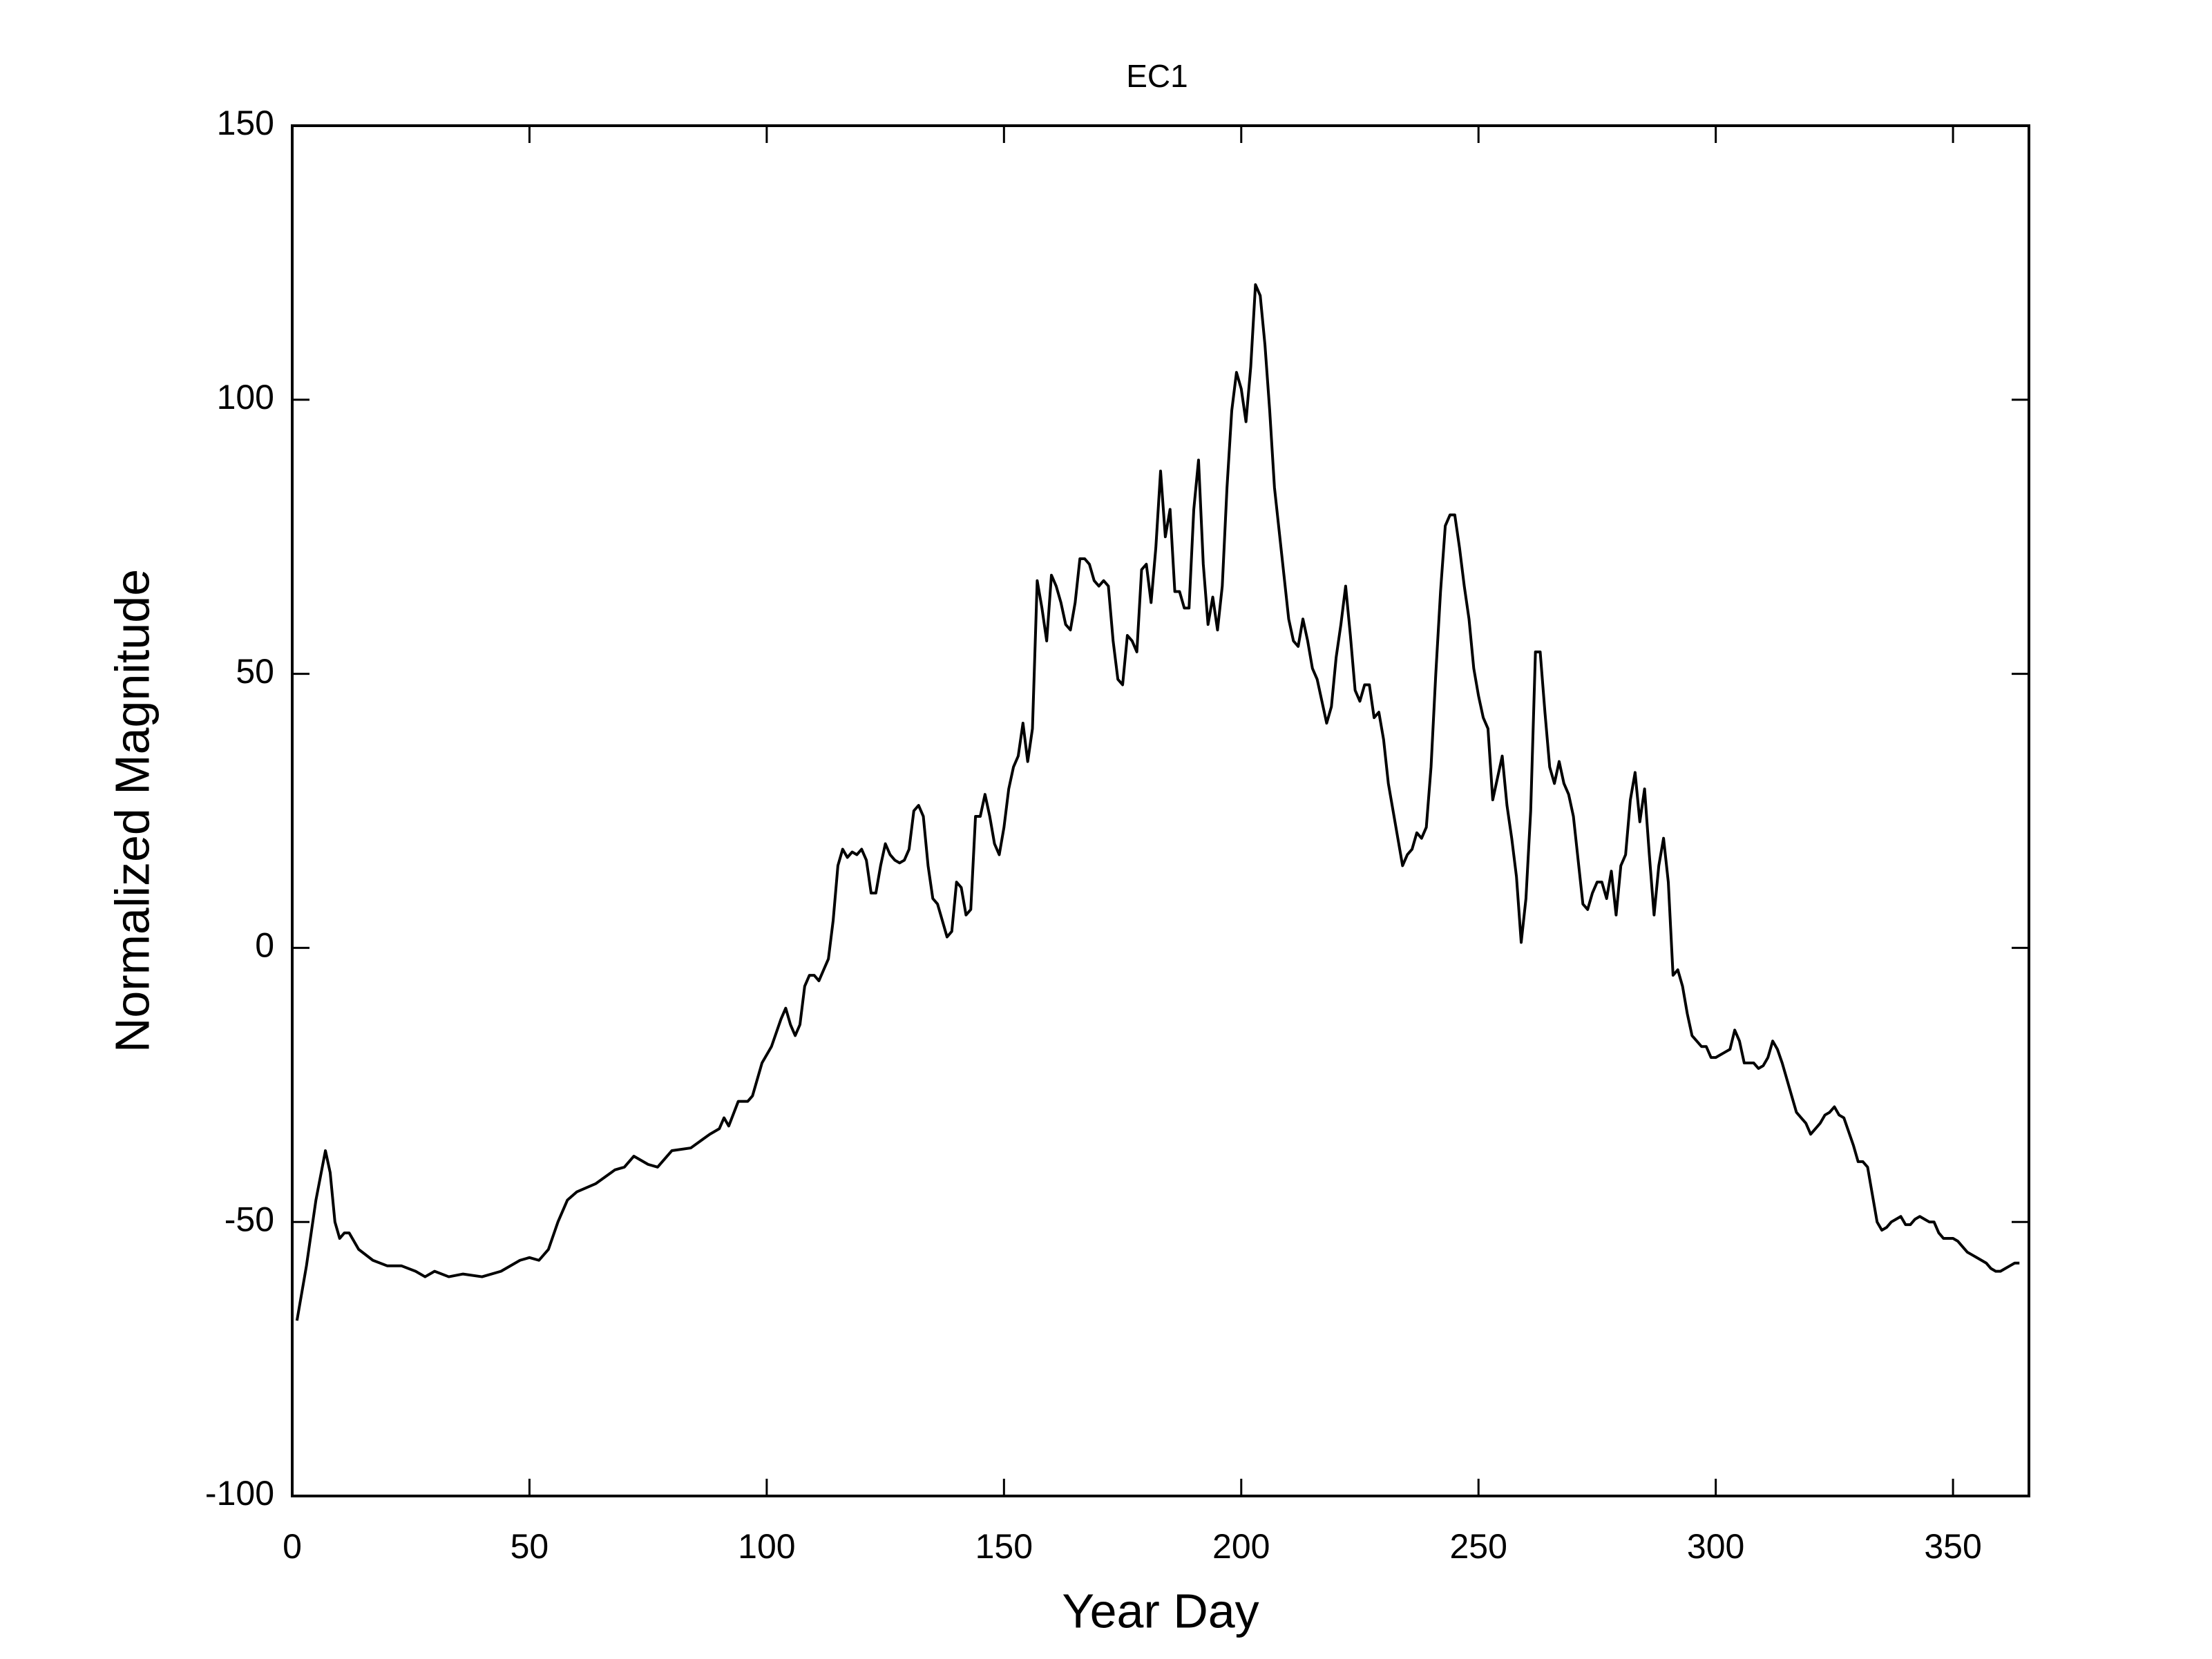 The image size is (2212, 1659). What do you see at coordinates (1478, 1546) in the screenshot?
I see `x-tick-label: 250` at bounding box center [1478, 1546].